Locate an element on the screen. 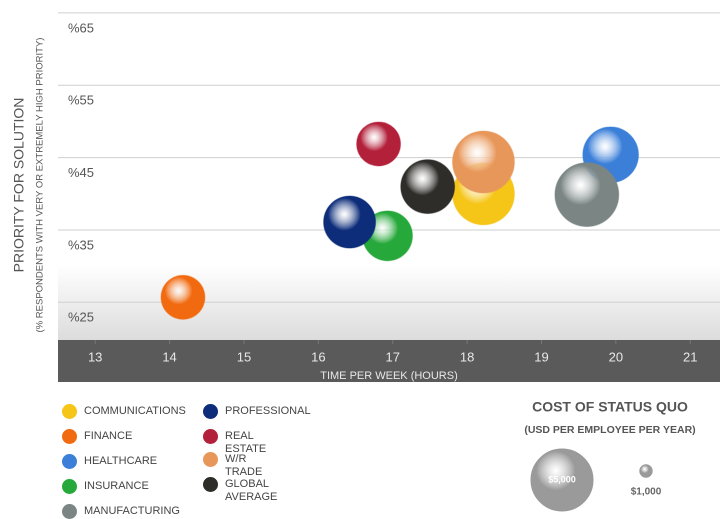  legend-item: W/R TRADE is located at coordinates (263, 465).